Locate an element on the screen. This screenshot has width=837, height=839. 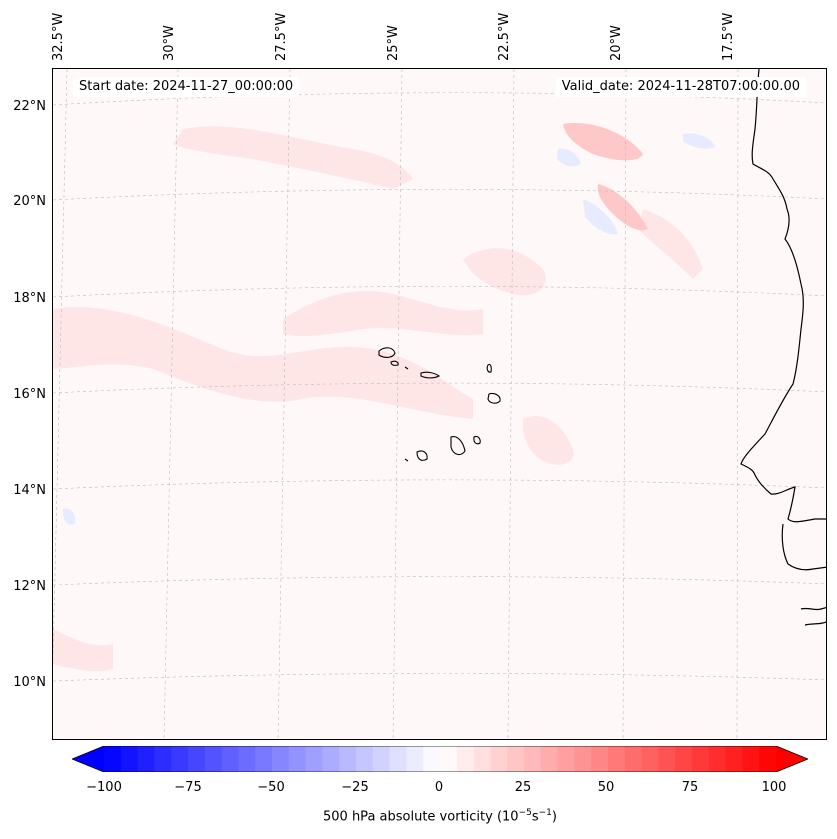
colorbar-label-exponent: −5 is located at coordinates (525, 813).